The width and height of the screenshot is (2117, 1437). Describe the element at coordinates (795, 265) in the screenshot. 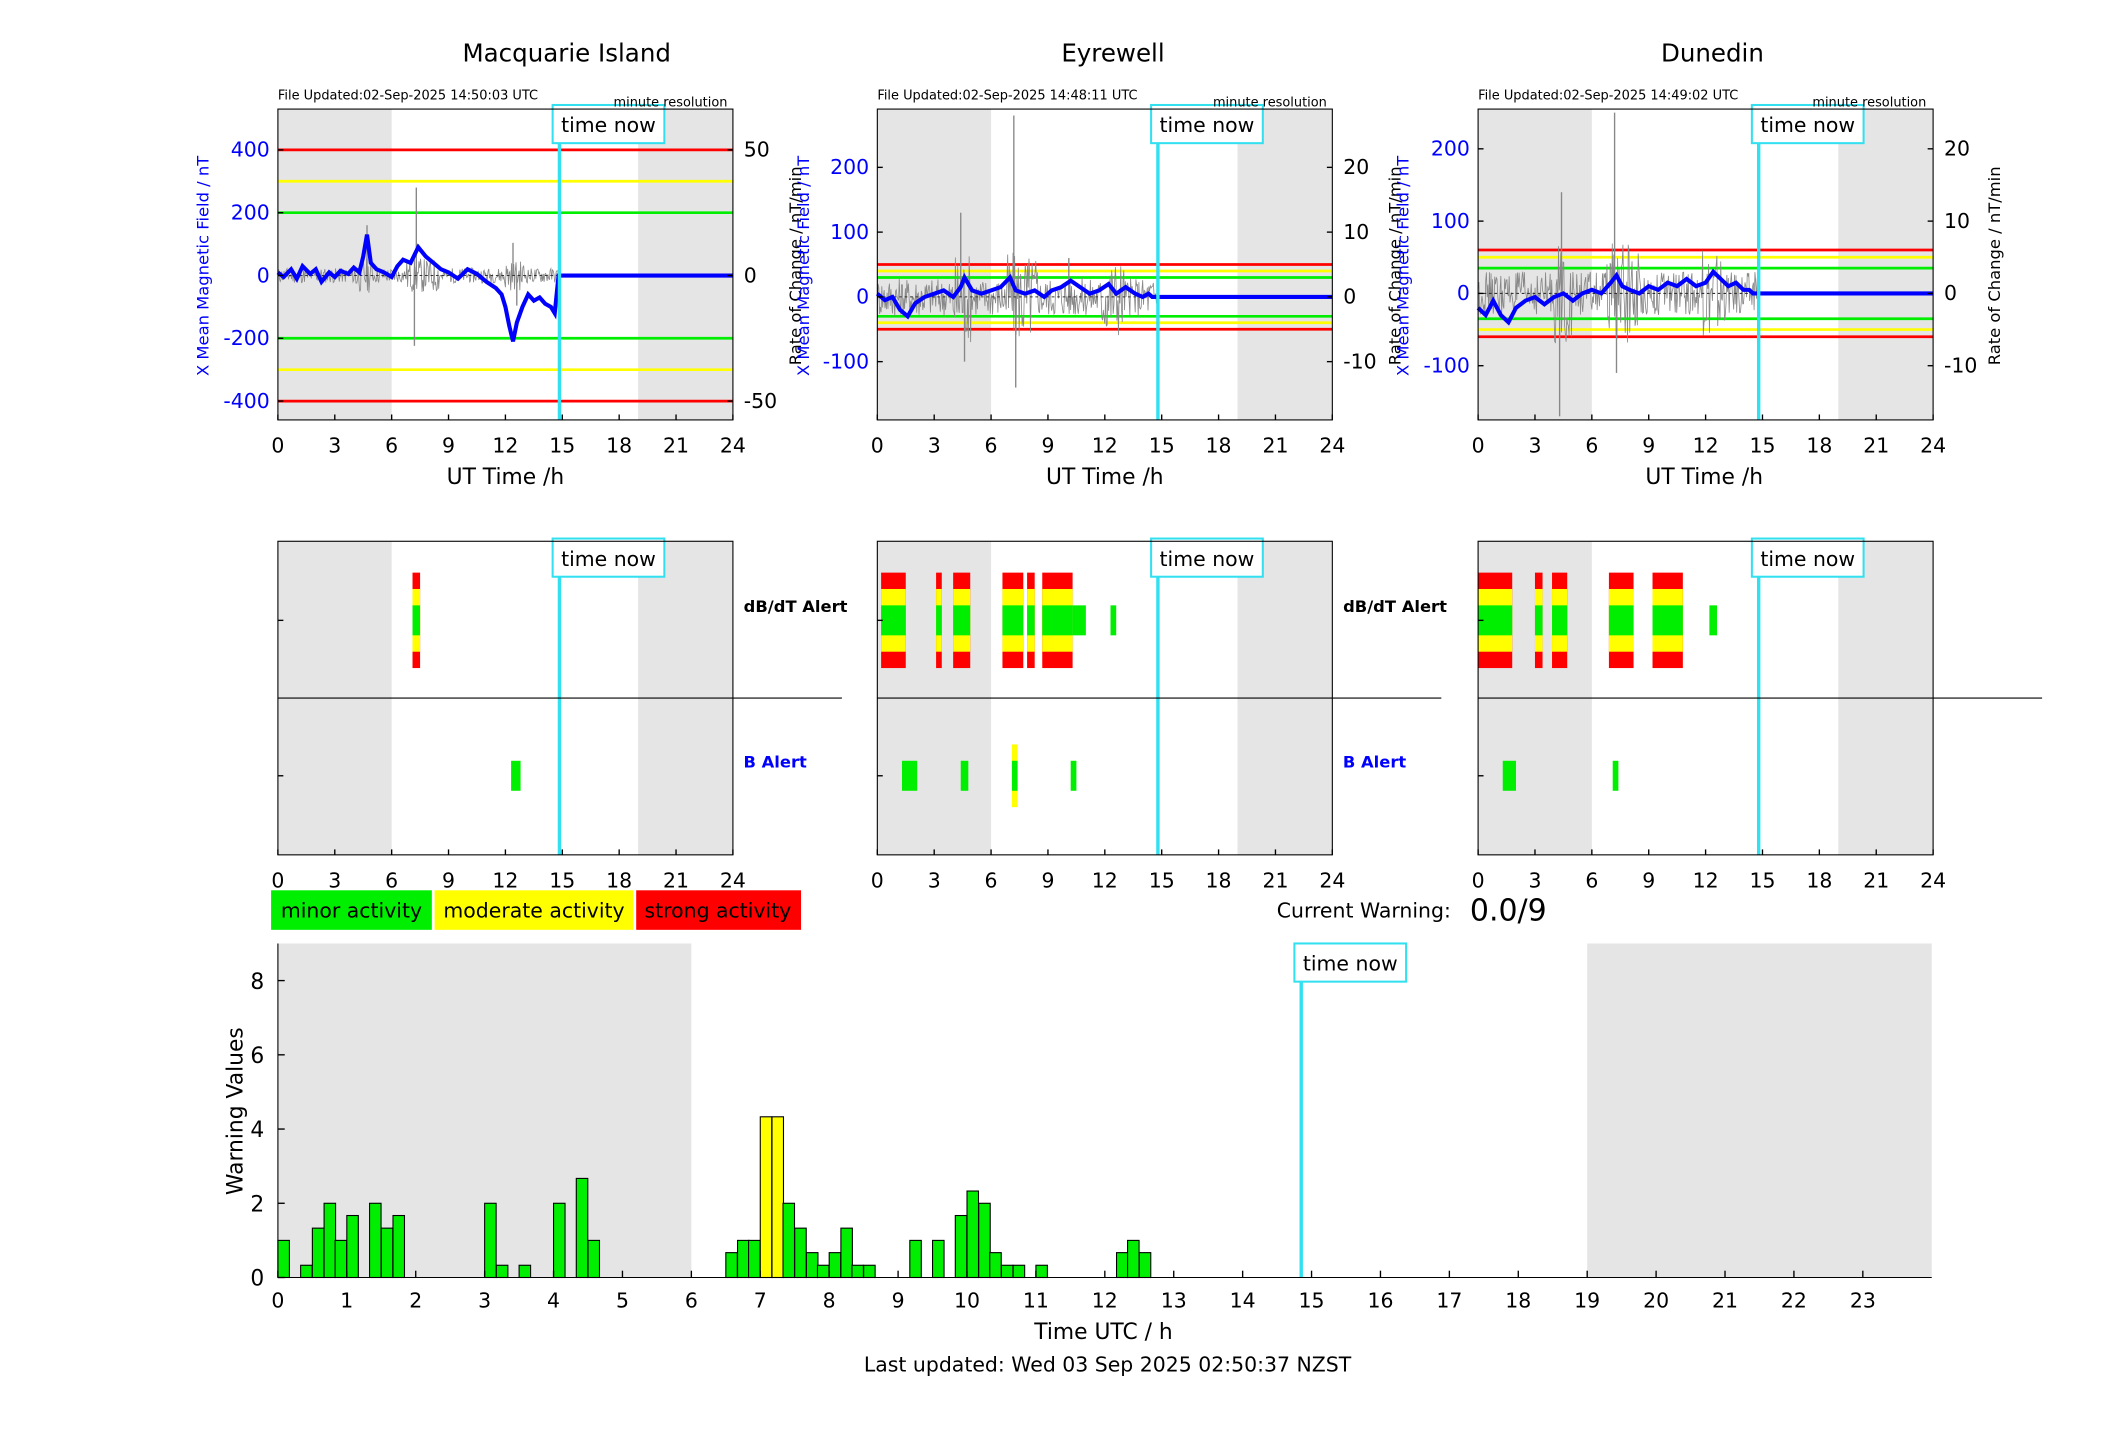

I see `y-axis-label-right: Rate of Change / nT/min` at that location.